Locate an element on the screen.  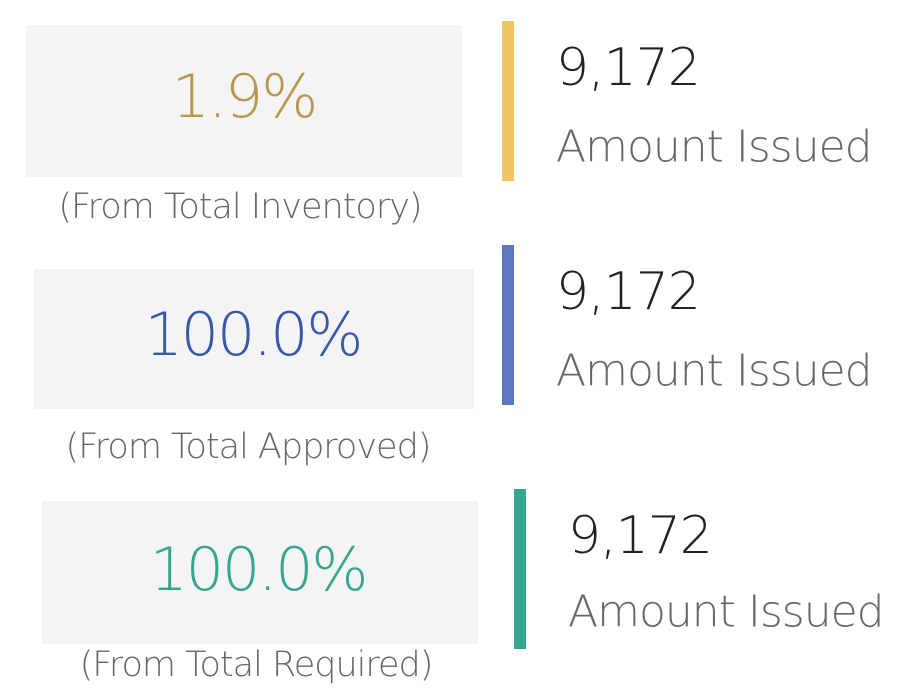
percent: 1.9% is located at coordinates (244, 97).